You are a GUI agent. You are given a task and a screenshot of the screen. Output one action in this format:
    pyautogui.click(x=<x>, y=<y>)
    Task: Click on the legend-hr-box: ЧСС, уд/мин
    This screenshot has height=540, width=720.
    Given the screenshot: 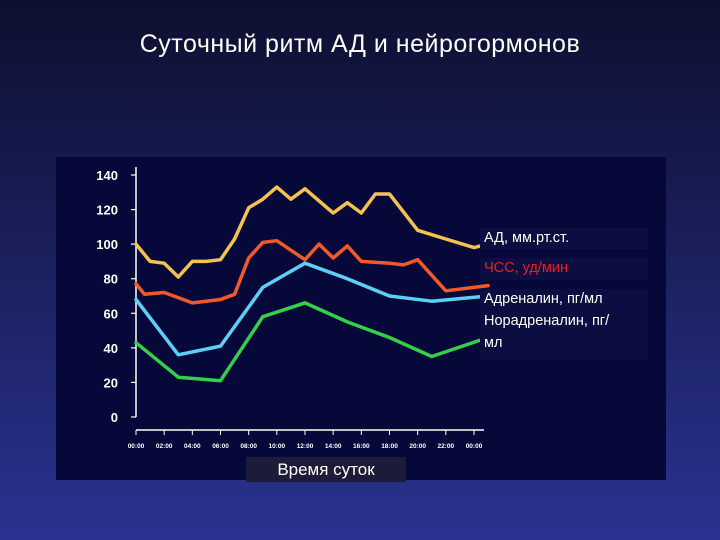 What is the action you would take?
    pyautogui.click(x=564, y=269)
    